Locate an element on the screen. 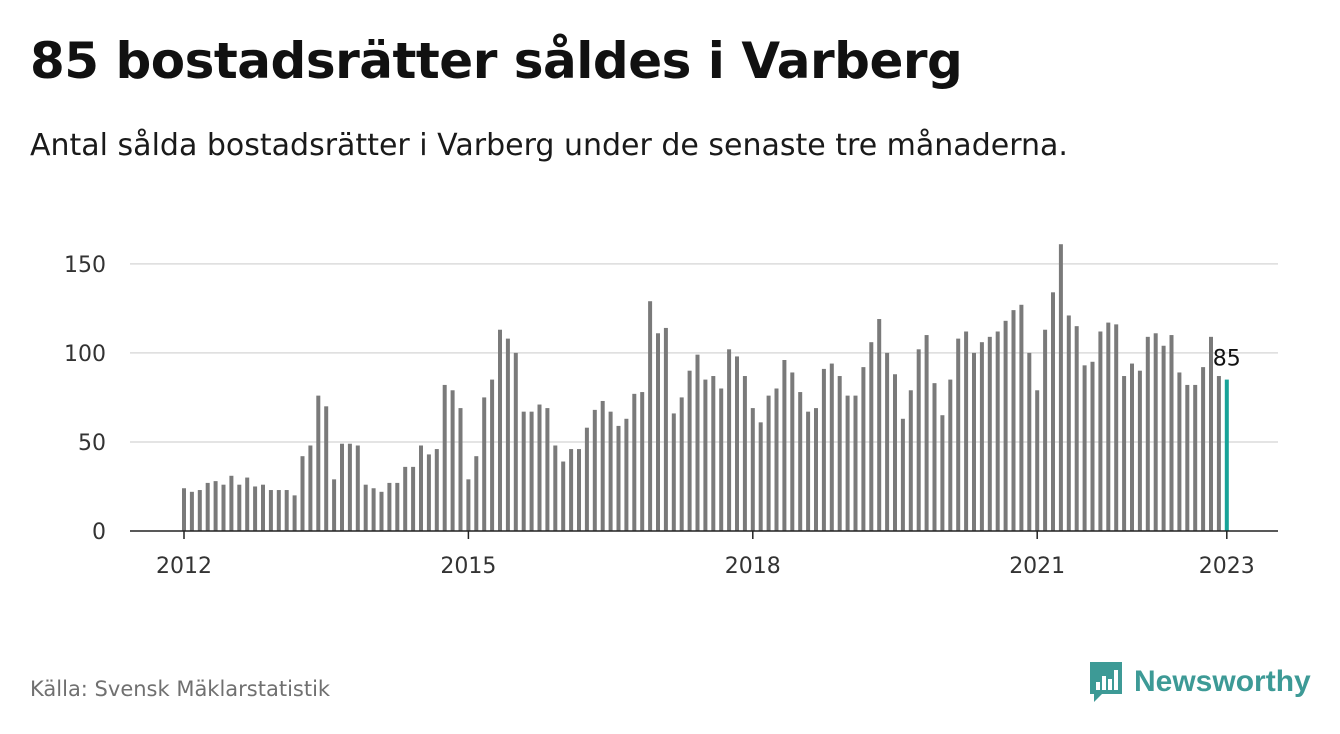  brand-logo: Newsworthy is located at coordinates (1199, 682).